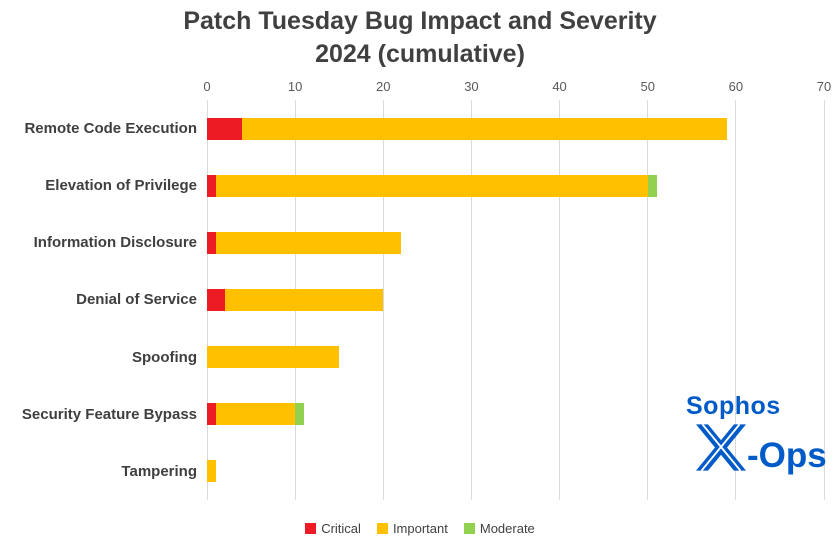  Describe the element at coordinates (507, 528) in the screenshot. I see `legend-label-moderate: Moderate` at that location.